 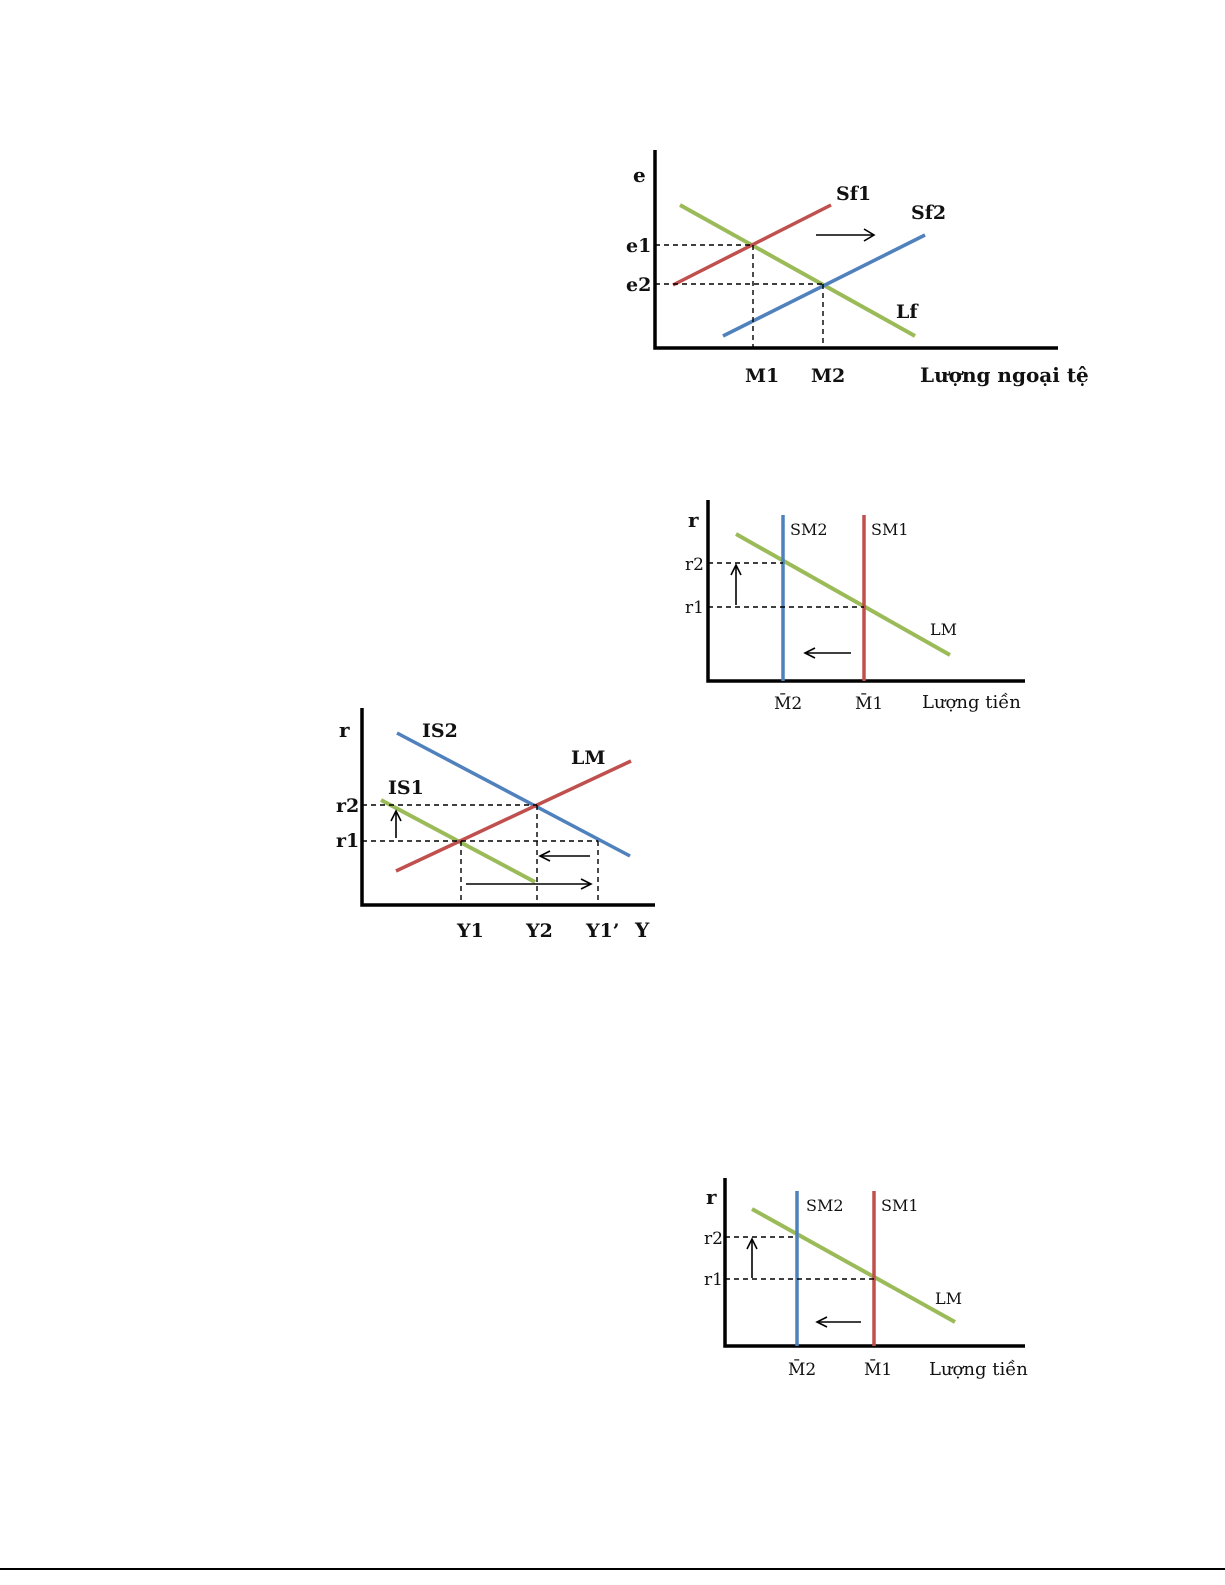 I want to click on mm2-rate-up-arrow, so click(x=752, y=1257).